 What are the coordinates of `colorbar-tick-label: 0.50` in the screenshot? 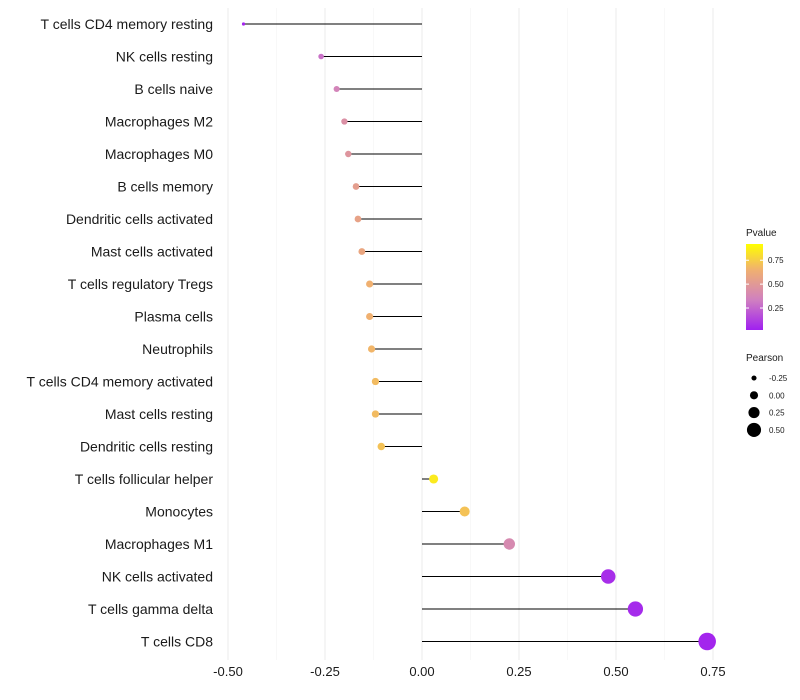 It's located at (776, 284).